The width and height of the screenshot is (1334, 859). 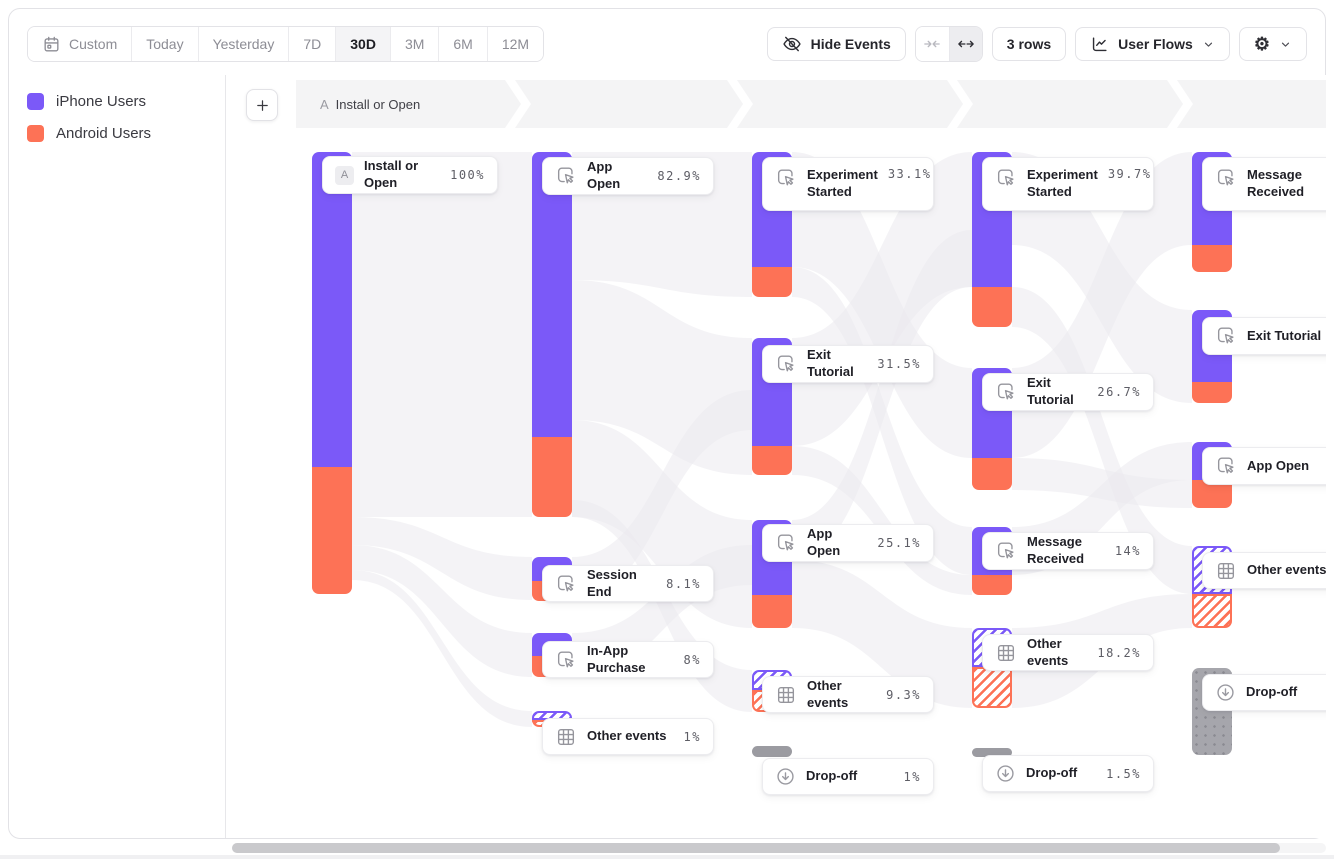 I want to click on step-header-label: A Install or Open, so click(x=370, y=104).